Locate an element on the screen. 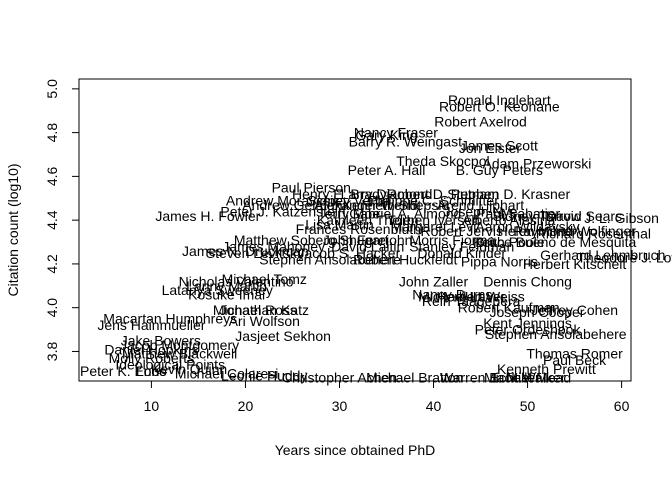 This screenshot has width=672, height=480. point-label: Peter Ordeshook is located at coordinates (528, 330).